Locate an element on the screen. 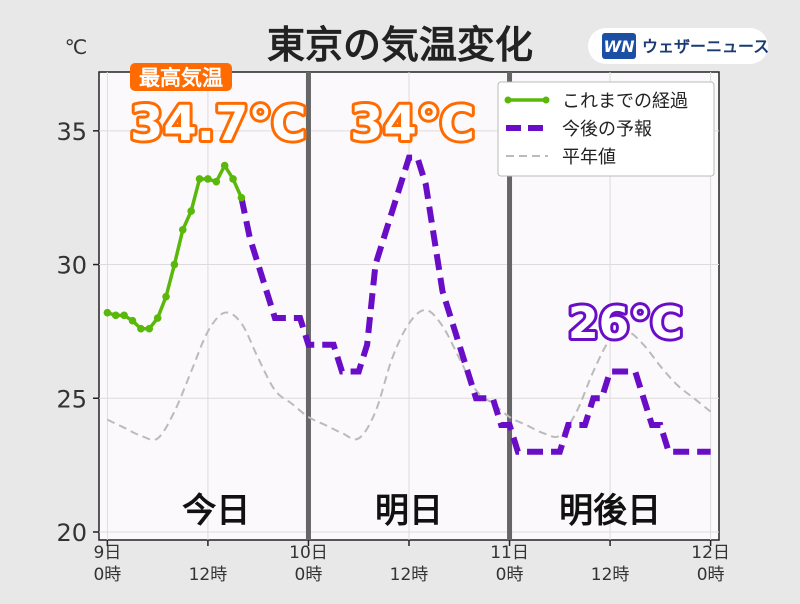 The width and height of the screenshot is (800, 604). today-max-annotation: 最高気温 34.7℃ is located at coordinates (218, 109).